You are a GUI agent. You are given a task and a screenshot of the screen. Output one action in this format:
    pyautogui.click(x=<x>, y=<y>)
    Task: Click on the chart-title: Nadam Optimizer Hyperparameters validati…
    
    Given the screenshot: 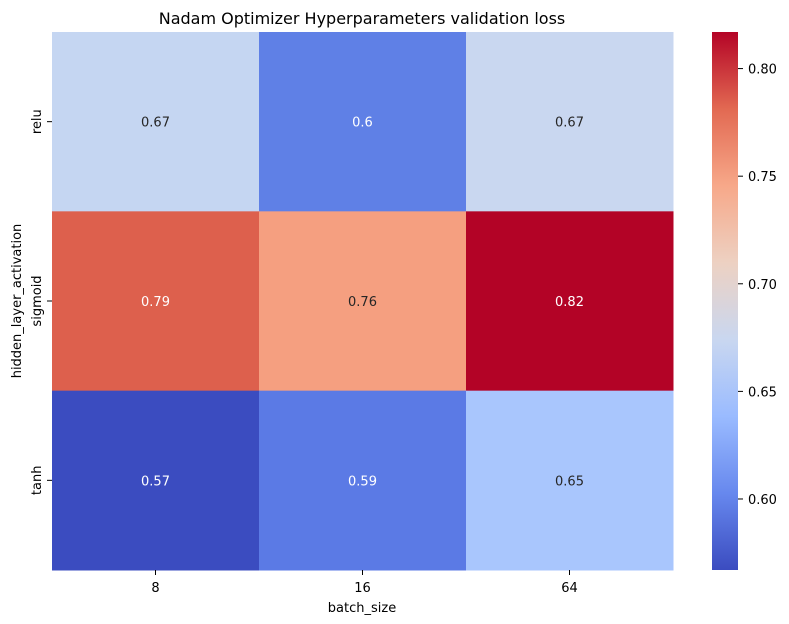 What is the action you would take?
    pyautogui.click(x=362, y=18)
    